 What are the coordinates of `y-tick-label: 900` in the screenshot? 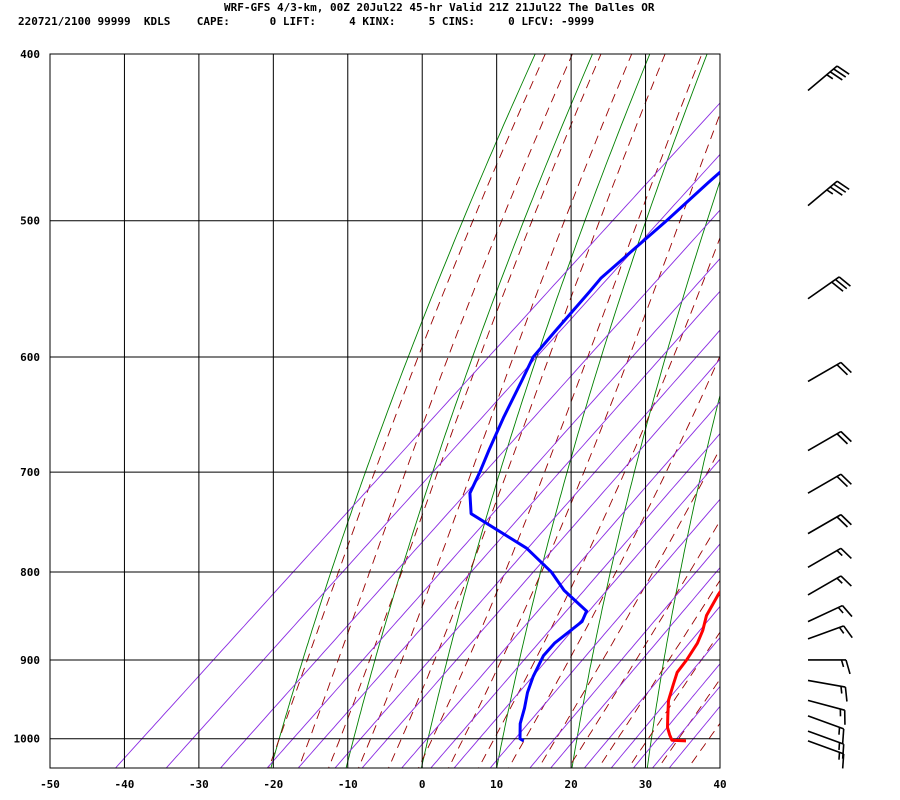 It's located at (30, 660).